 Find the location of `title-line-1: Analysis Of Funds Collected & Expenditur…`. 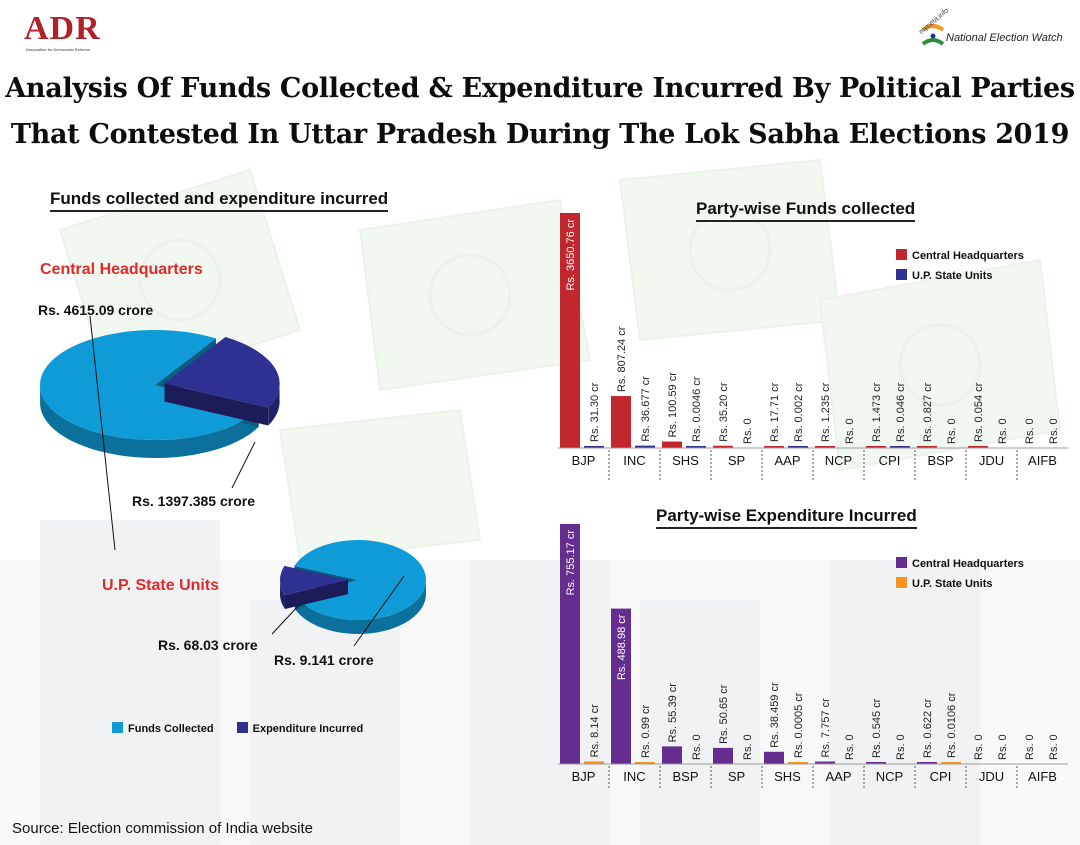

title-line-1: Analysis Of Funds Collected & Expenditur… is located at coordinates (540, 88).